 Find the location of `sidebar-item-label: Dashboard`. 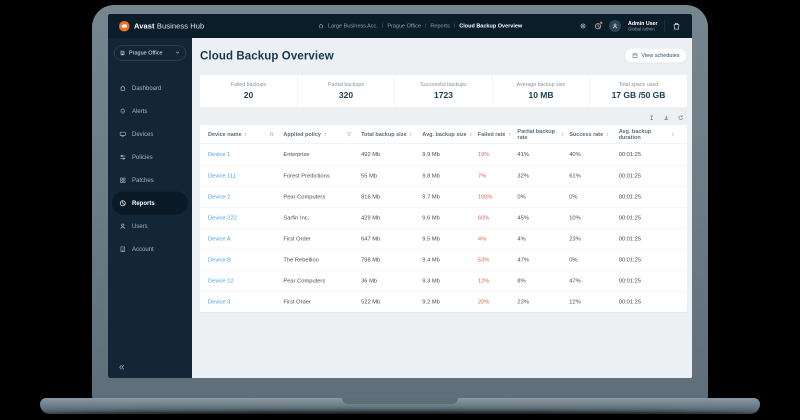

sidebar-item-label: Dashboard is located at coordinates (147, 88).